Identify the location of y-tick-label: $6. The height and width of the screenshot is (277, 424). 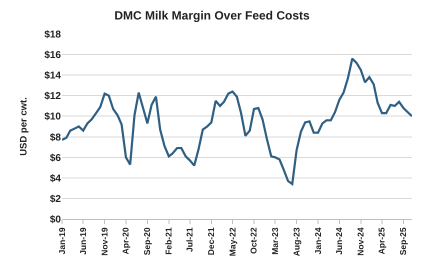
(56, 158).